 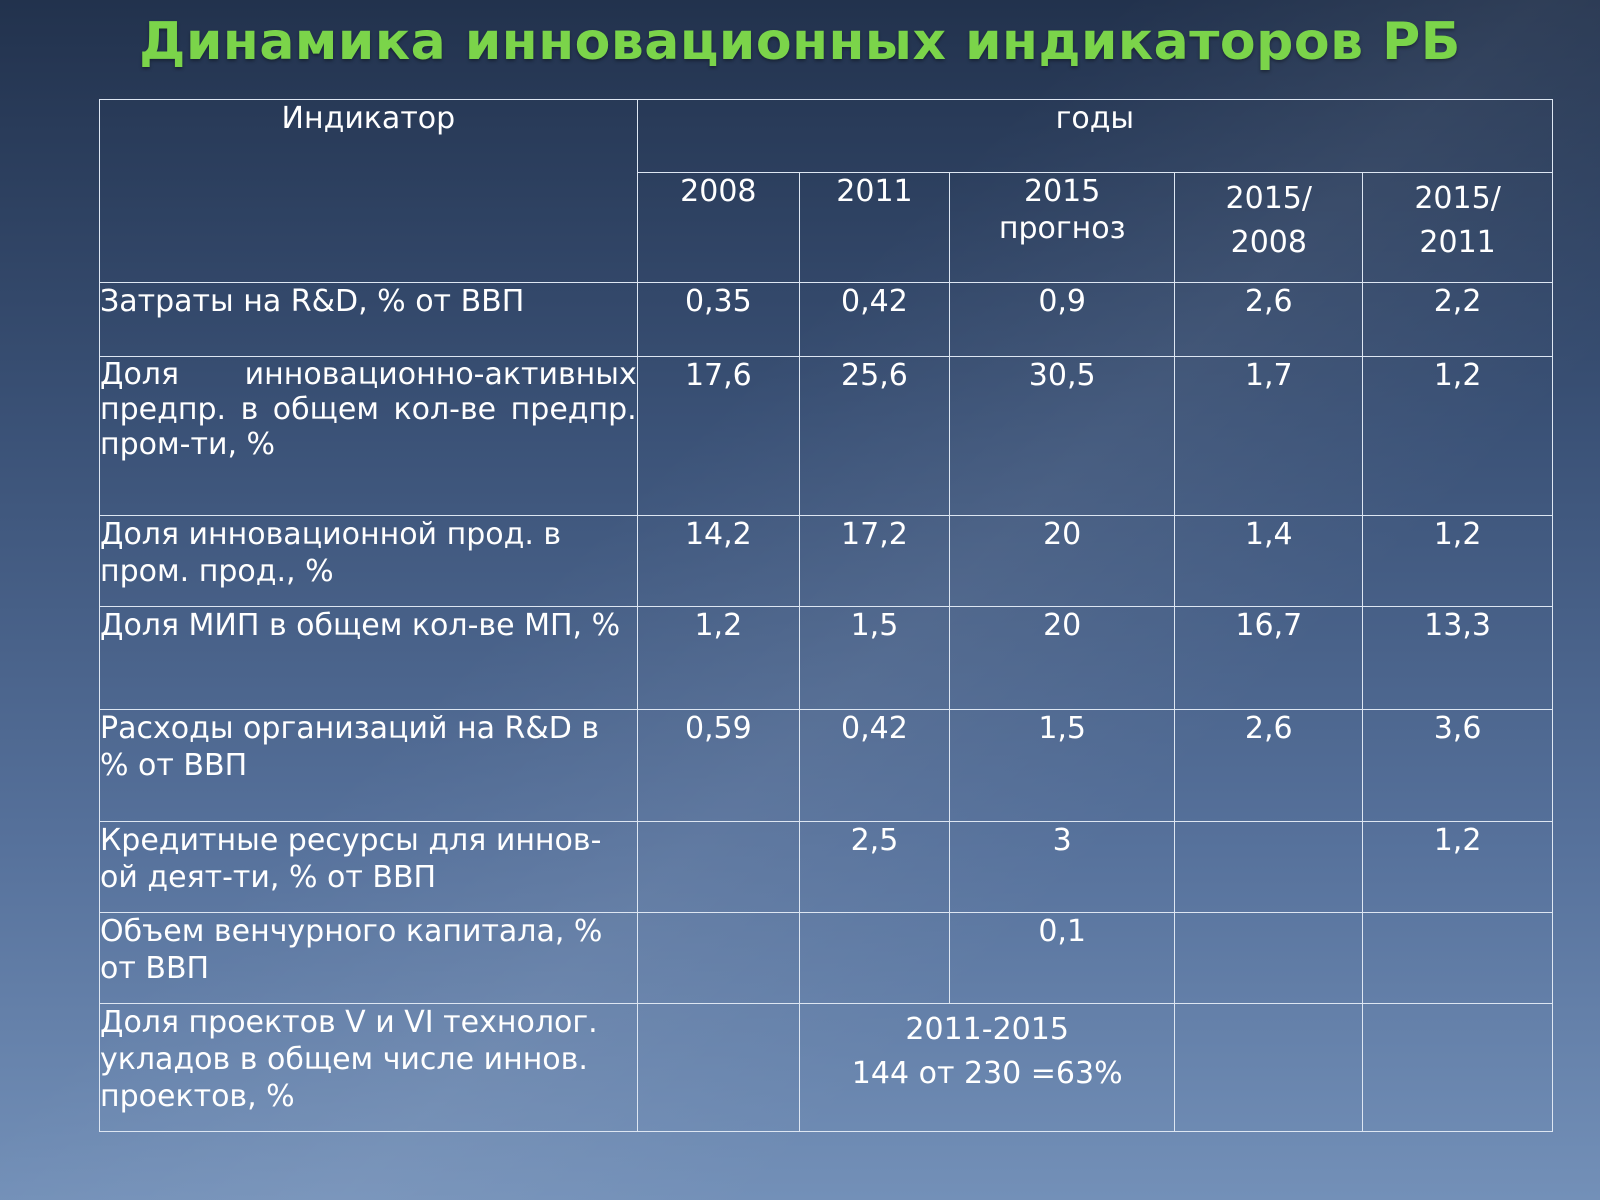 What do you see at coordinates (1457, 765) in the screenshot?
I see `cell-ratio-2011: 3,6` at bounding box center [1457, 765].